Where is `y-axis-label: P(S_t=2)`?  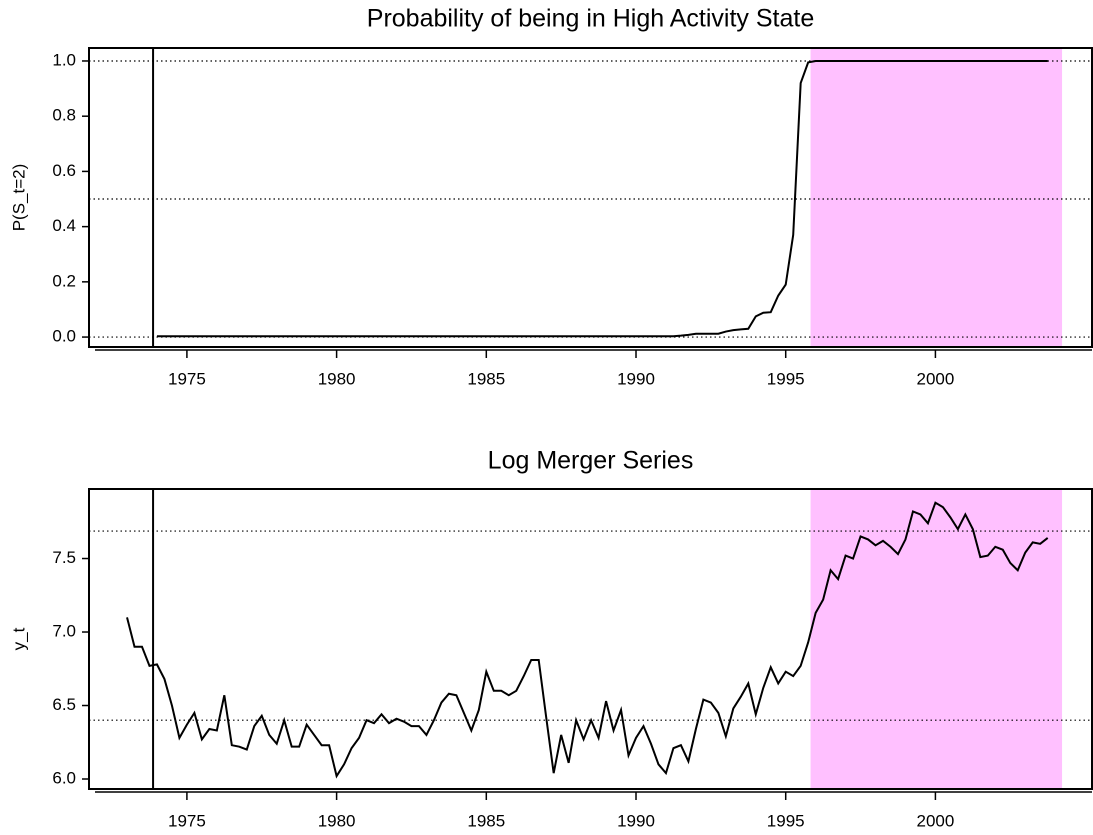
y-axis-label: P(S_t=2) is located at coordinates (18, 198).